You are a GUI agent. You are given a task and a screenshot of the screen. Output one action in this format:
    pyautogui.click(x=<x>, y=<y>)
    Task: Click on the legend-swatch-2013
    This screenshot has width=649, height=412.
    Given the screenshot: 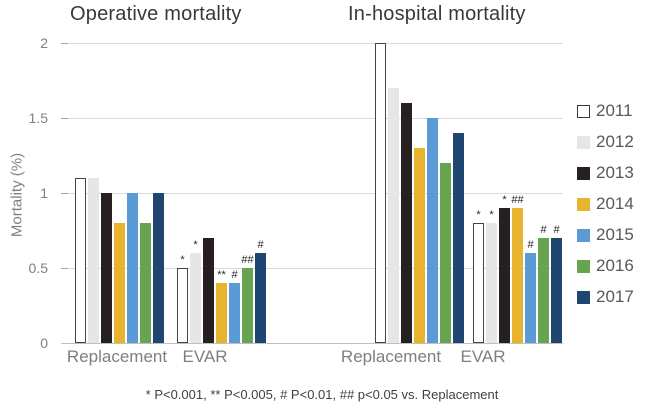 What is the action you would take?
    pyautogui.click(x=583, y=173)
    